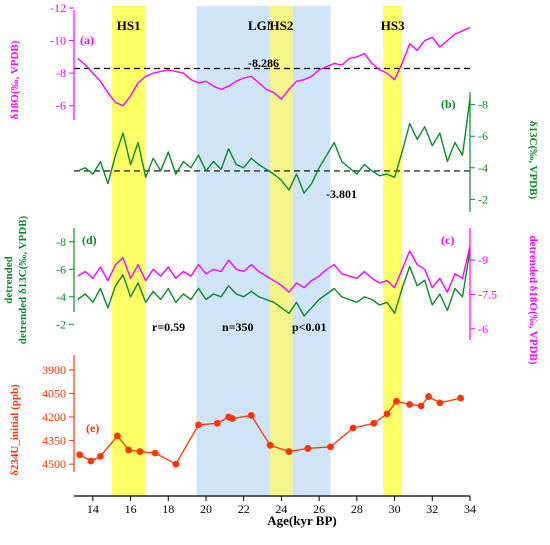  I want to click on y-axis-a-ticklabel-3: -12, so click(58, 8).